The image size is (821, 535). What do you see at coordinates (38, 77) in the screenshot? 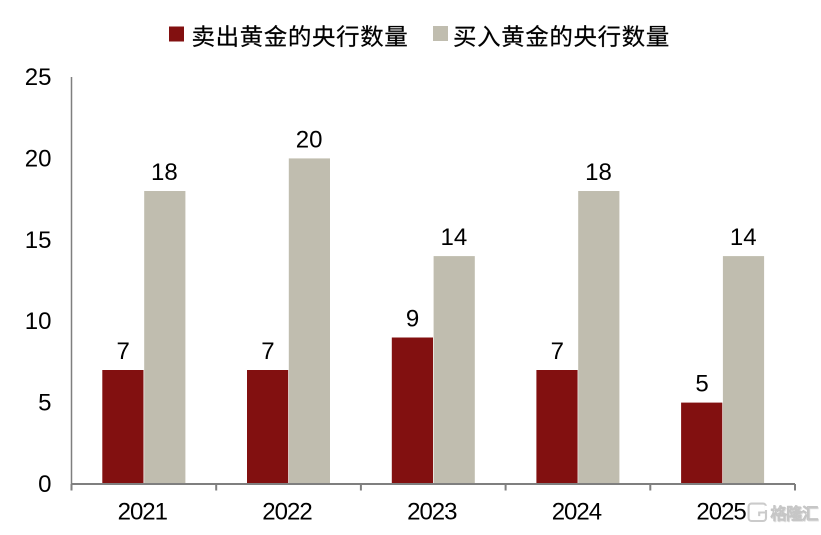
I see `svg-text: 25` at bounding box center [38, 77].